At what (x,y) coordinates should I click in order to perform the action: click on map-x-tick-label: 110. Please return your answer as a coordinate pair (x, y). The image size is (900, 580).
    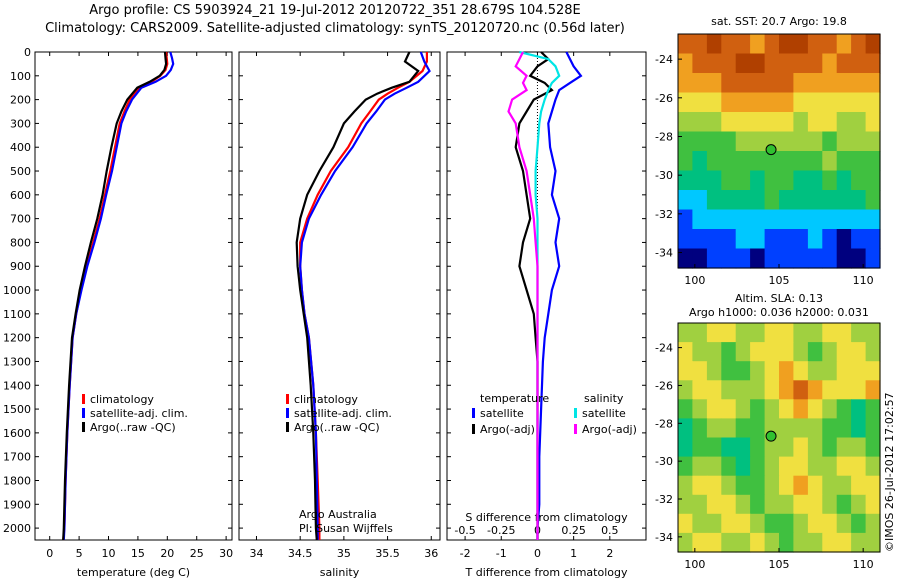
    Looking at the image, I should click on (863, 564).